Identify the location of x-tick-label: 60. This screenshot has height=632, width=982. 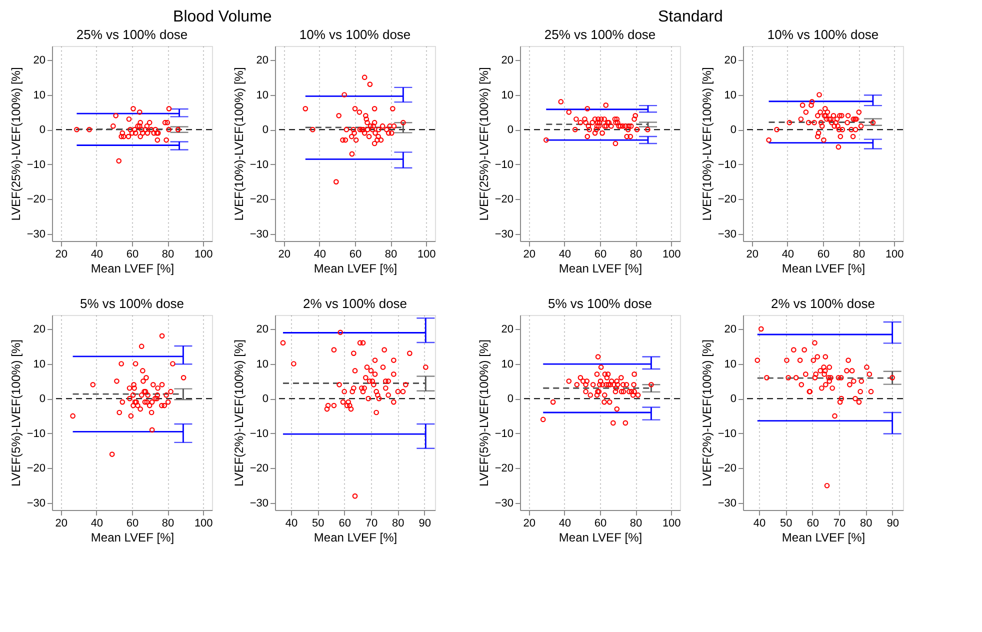
(812, 524).